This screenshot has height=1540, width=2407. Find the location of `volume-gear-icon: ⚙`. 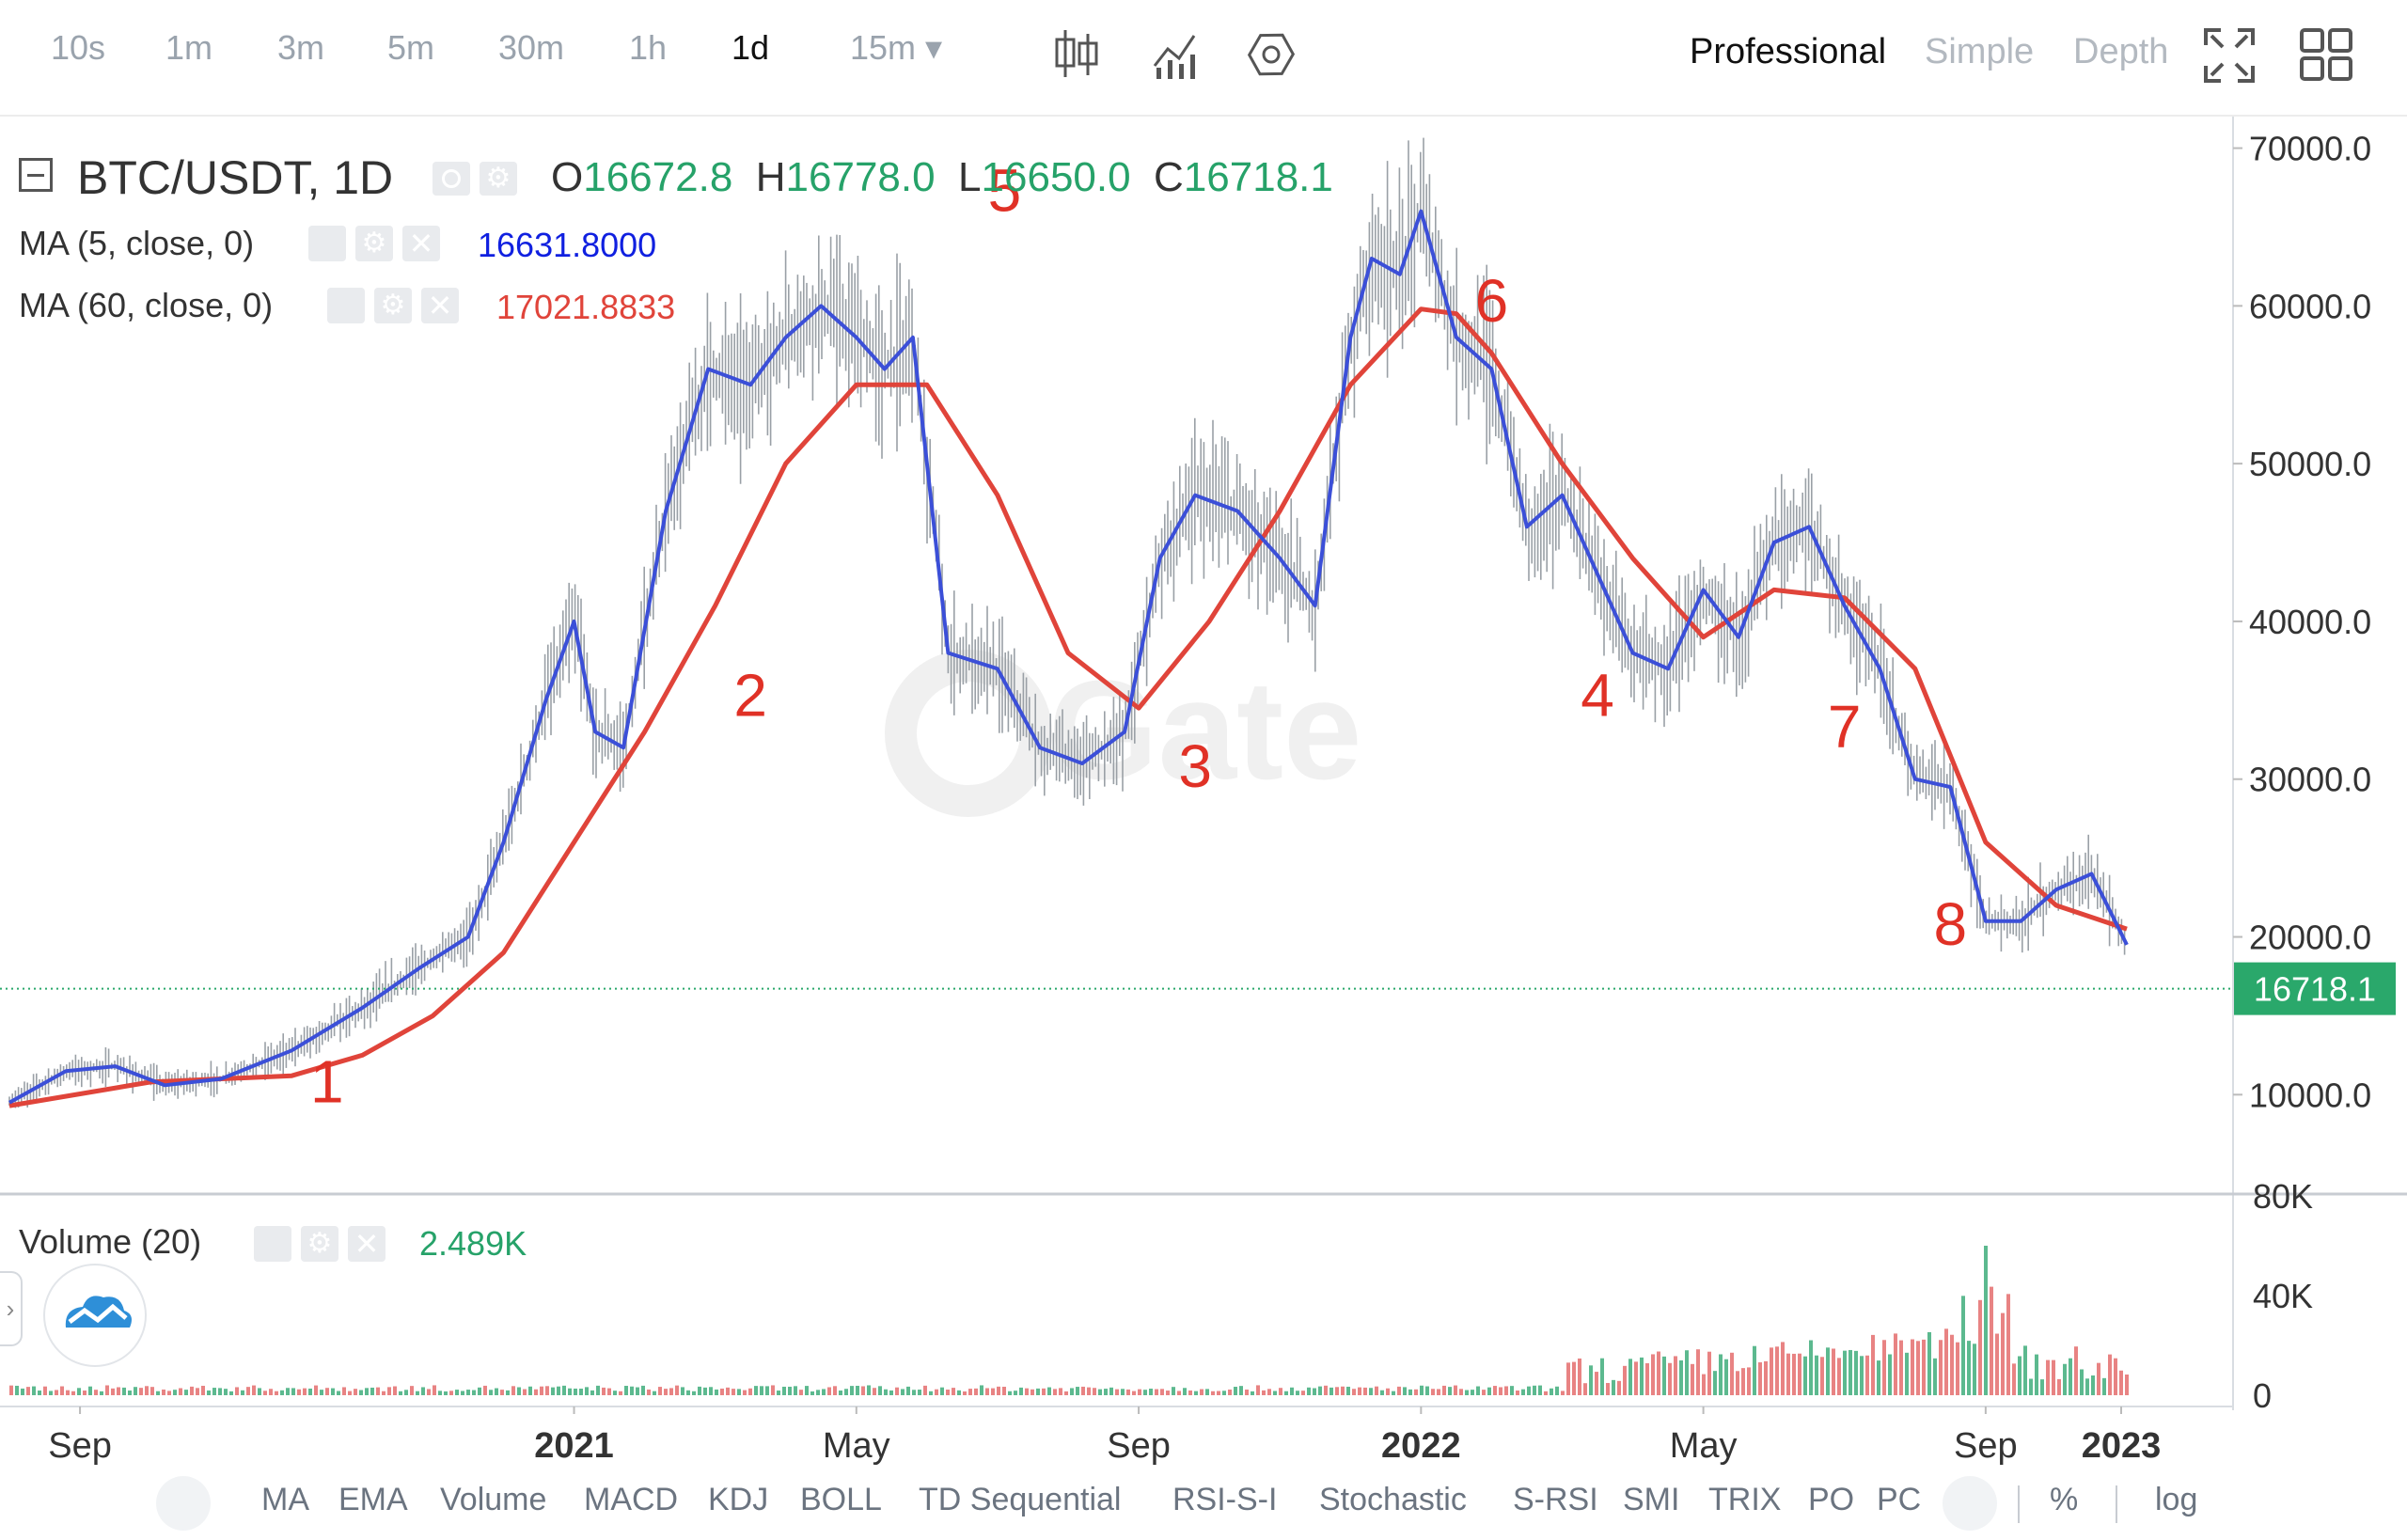

volume-gear-icon: ⚙ is located at coordinates (319, 1244).